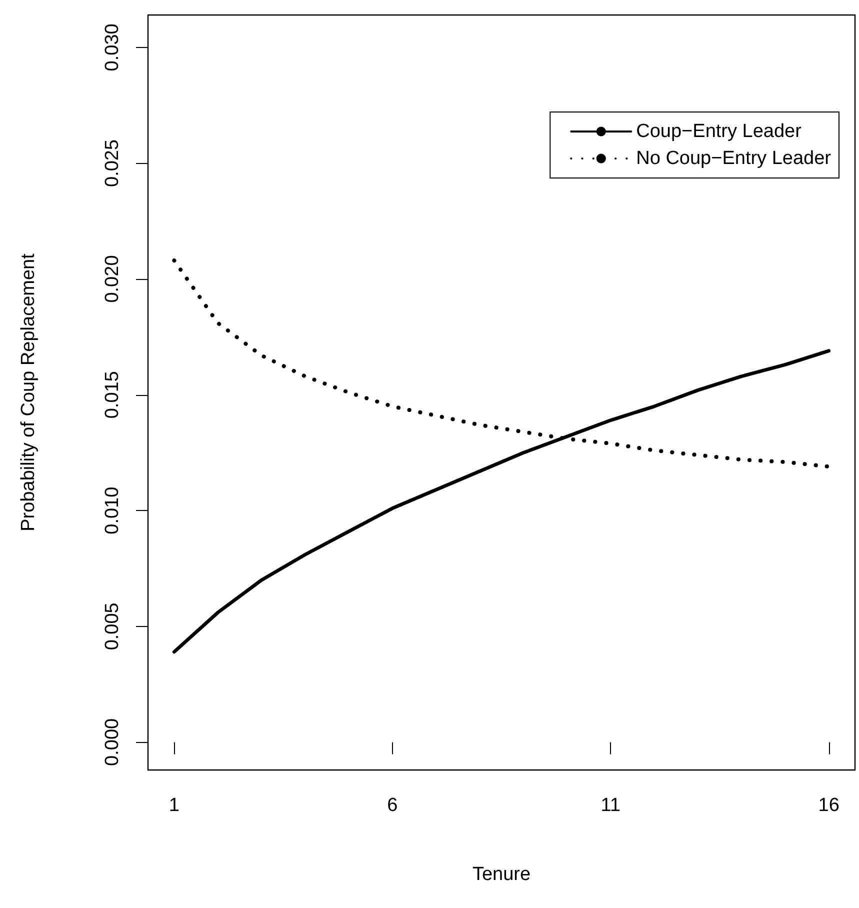 This screenshot has height=908, width=859. Describe the element at coordinates (112, 395) in the screenshot. I see `y-tick-label: 0.015` at that location.